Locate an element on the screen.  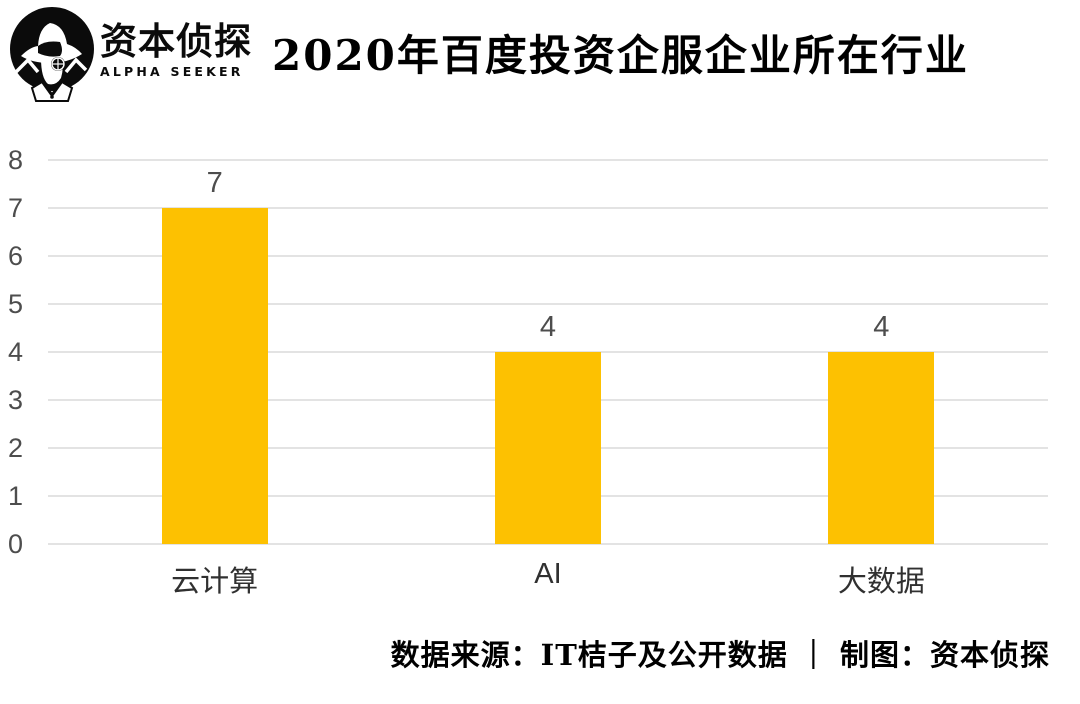
gridline-y6 is located at coordinates (548, 256).